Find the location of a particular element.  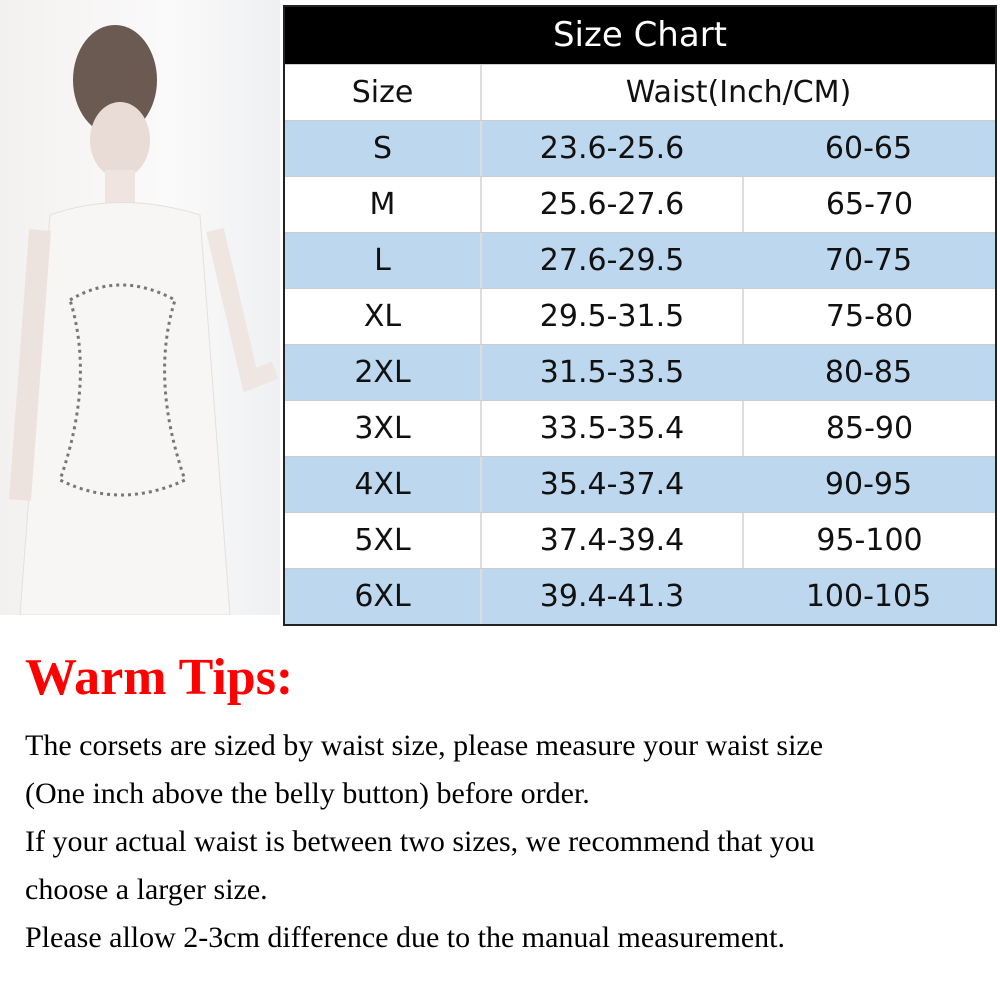

size-cell: L is located at coordinates (383, 260).